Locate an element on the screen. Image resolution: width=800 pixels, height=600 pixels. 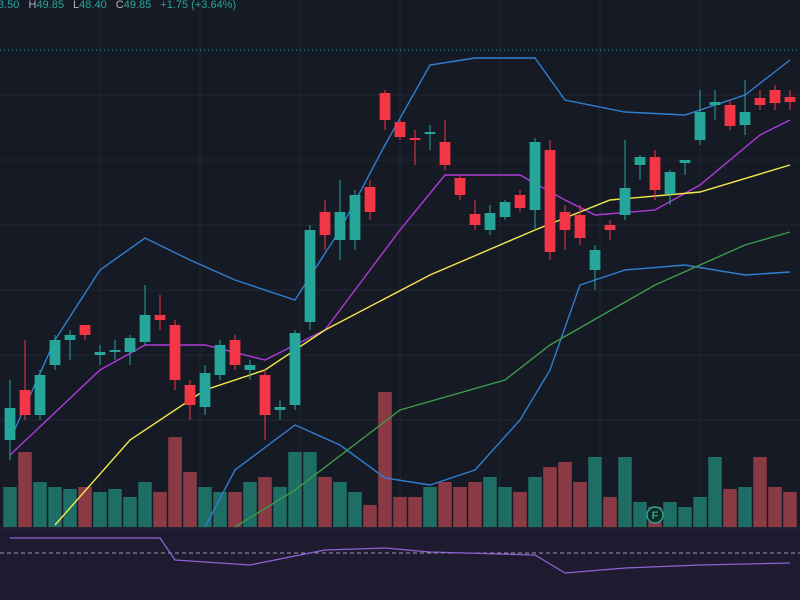
low-value: 48.40 is located at coordinates (93, 5).